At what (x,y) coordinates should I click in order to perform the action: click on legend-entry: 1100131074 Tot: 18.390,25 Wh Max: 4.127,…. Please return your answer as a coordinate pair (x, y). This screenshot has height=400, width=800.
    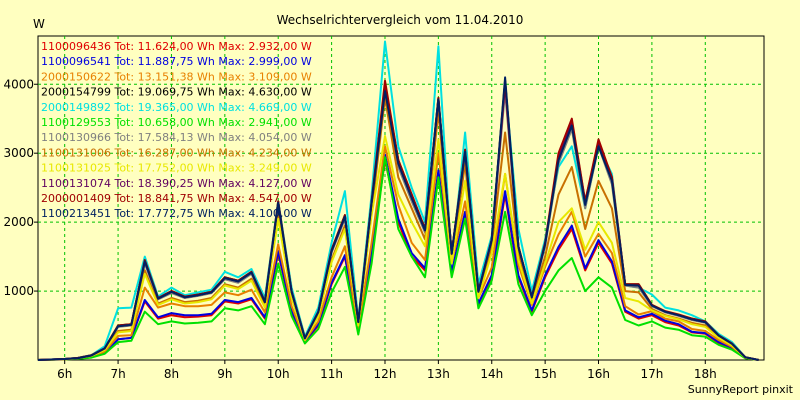
    Looking at the image, I should click on (176, 183).